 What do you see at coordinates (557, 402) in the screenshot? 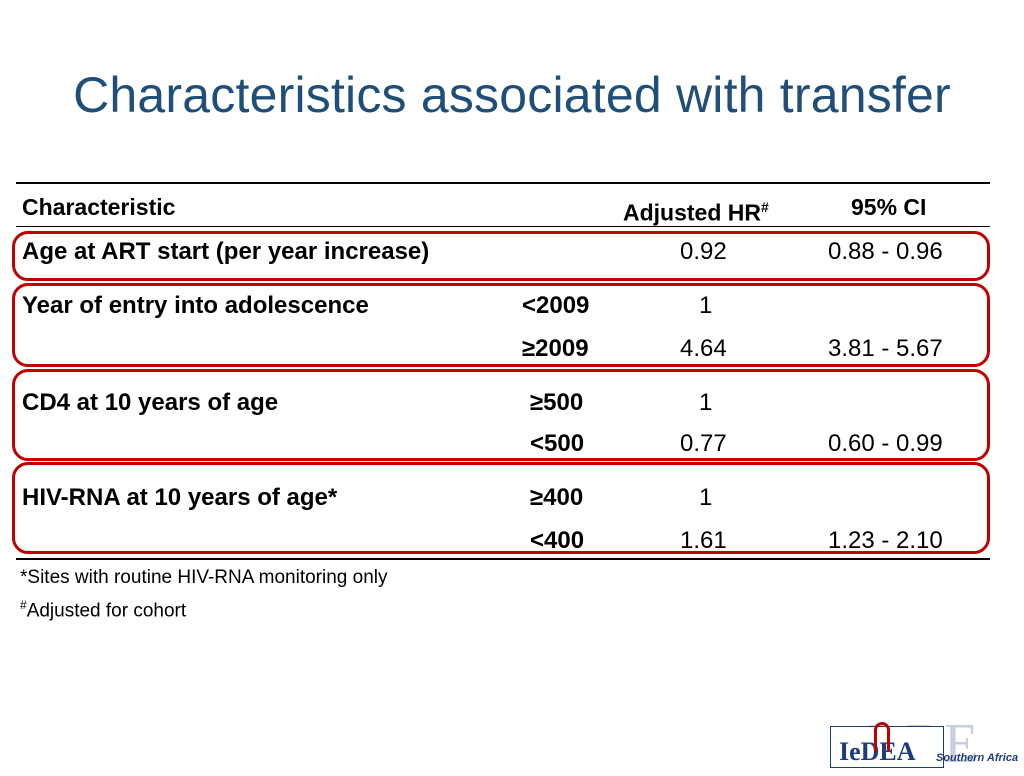
I see `row-cd4-level-1: ≥500` at bounding box center [557, 402].